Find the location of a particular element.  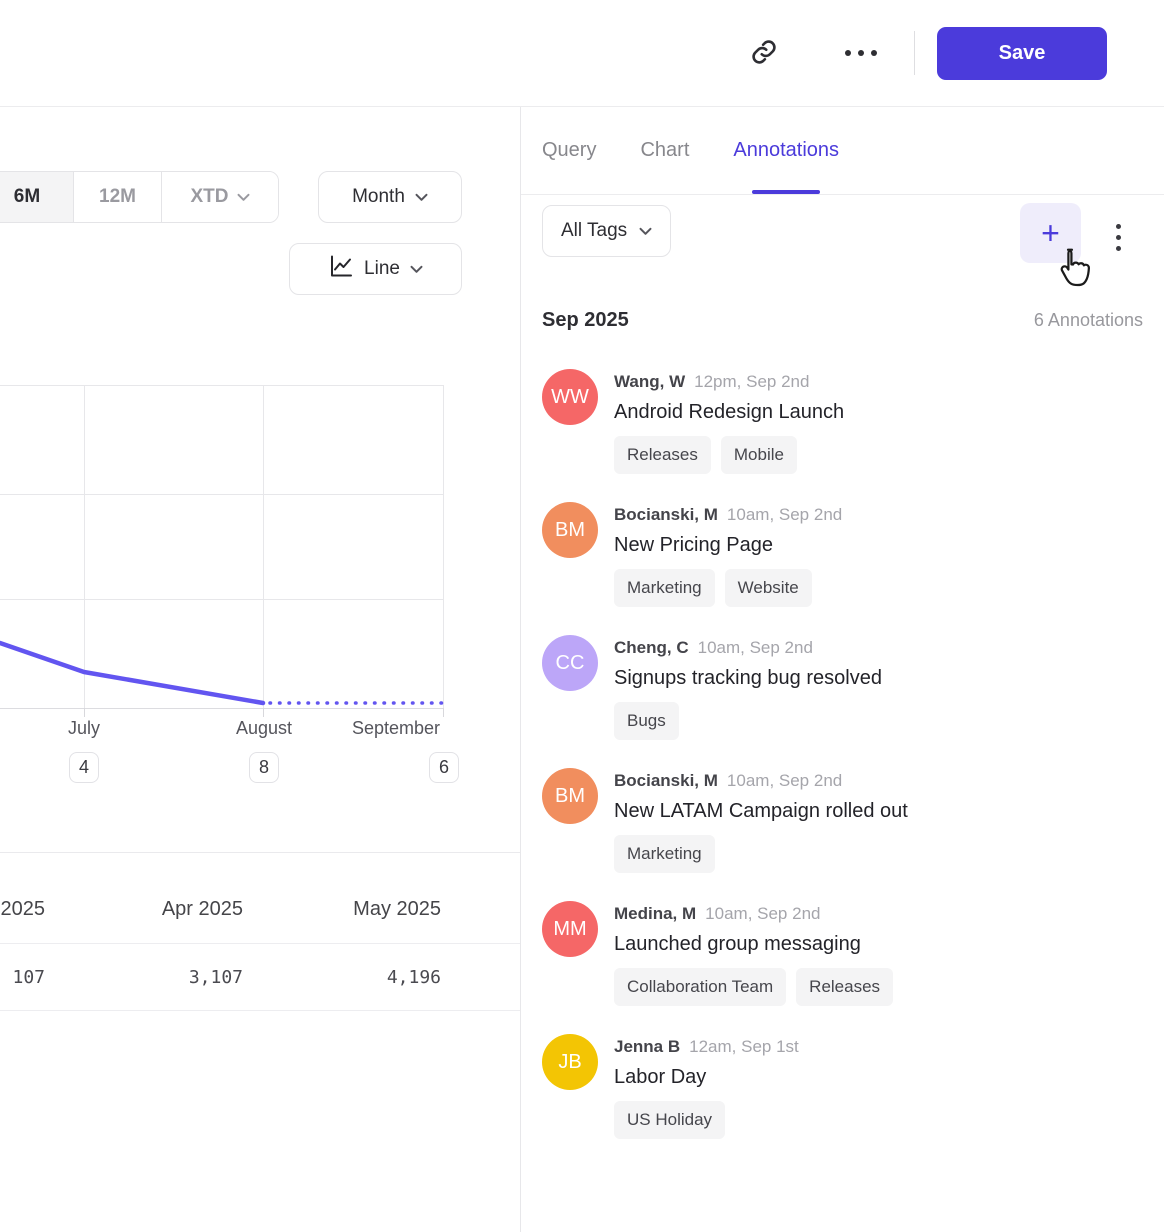

tab-annotations: Annotations is located at coordinates (786, 150).